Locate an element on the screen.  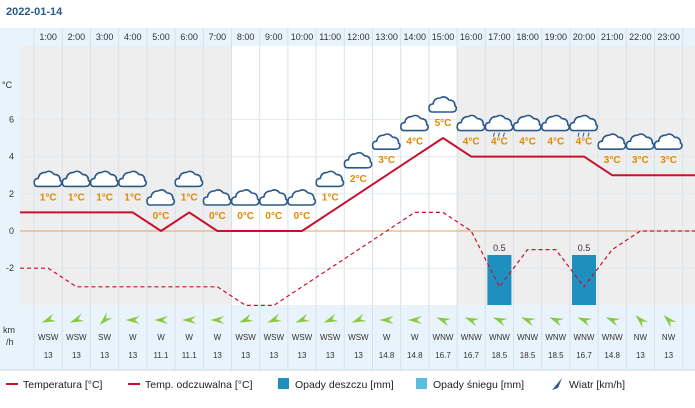
wind-speed-label: 14.8 is located at coordinates (612, 355).